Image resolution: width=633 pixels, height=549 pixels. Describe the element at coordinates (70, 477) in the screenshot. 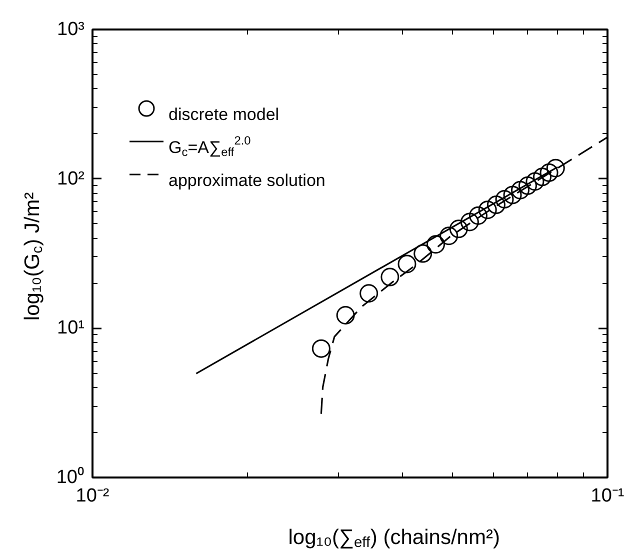

I see `y-tick-label: 10⁰` at that location.